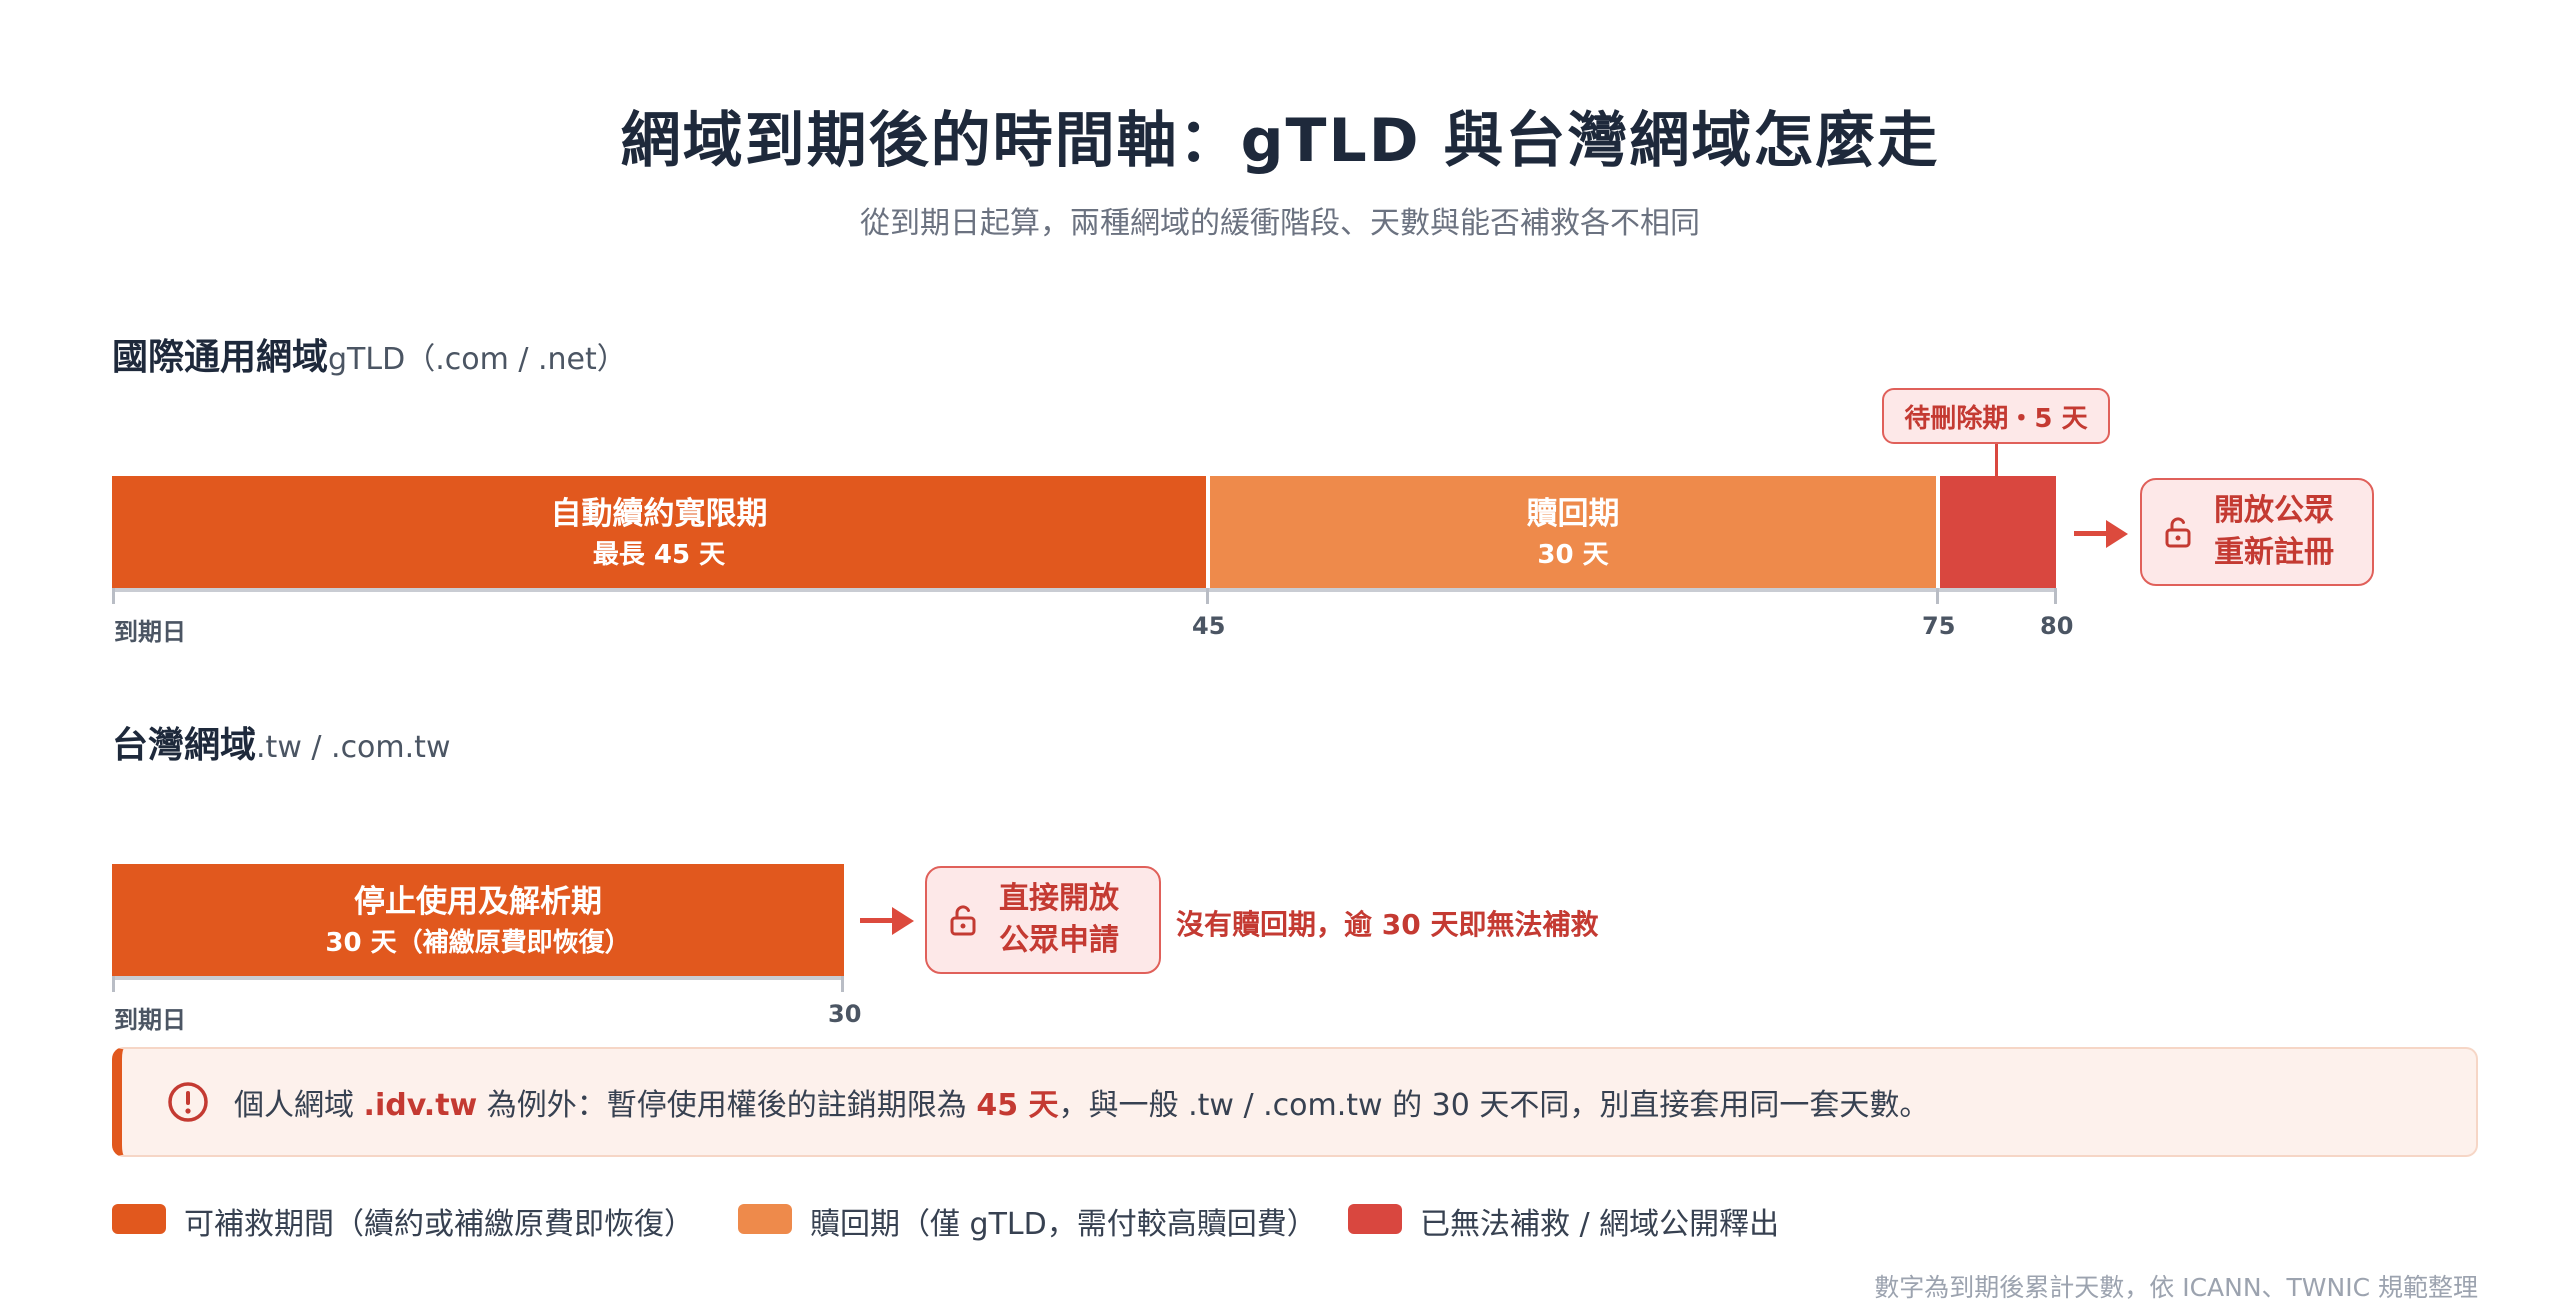 Image resolution: width=2560 pixels, height=1306 pixels. I want to click on tw-tick-label-expiry: 到期日, so click(150, 1020).